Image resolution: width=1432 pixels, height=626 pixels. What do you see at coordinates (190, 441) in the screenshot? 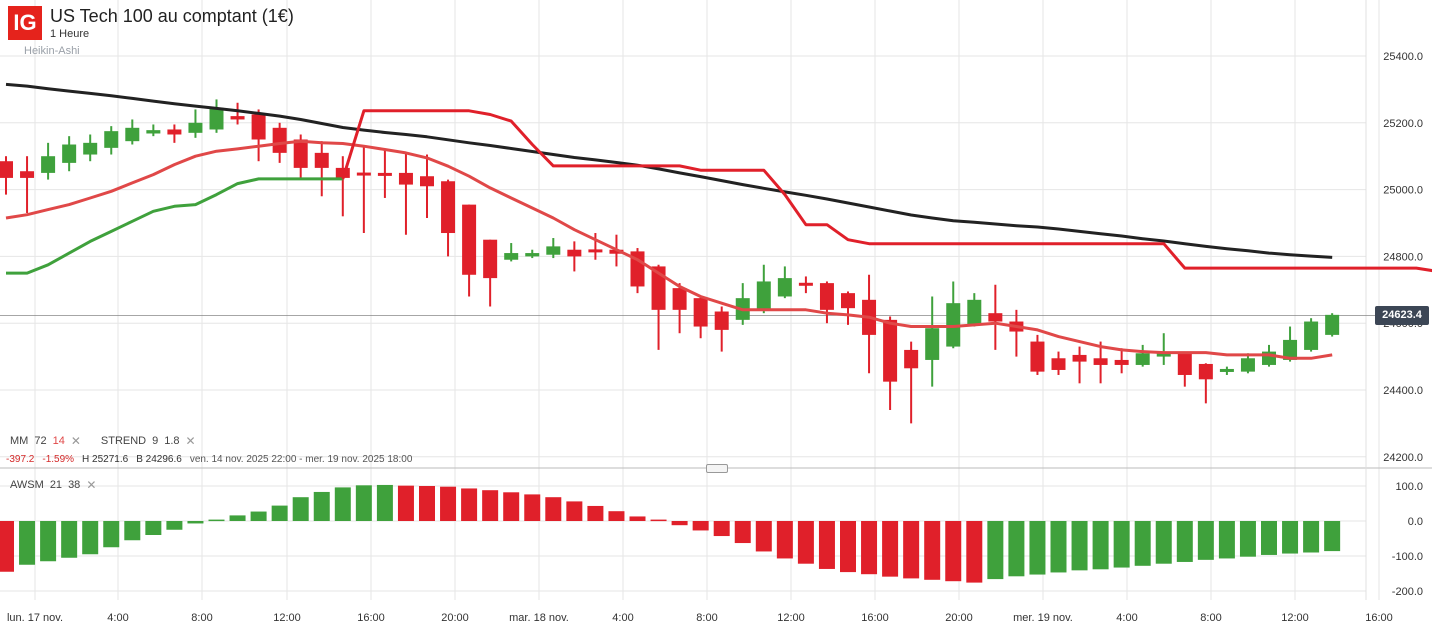
I see `remove-strend-icon: ✕` at bounding box center [190, 441].